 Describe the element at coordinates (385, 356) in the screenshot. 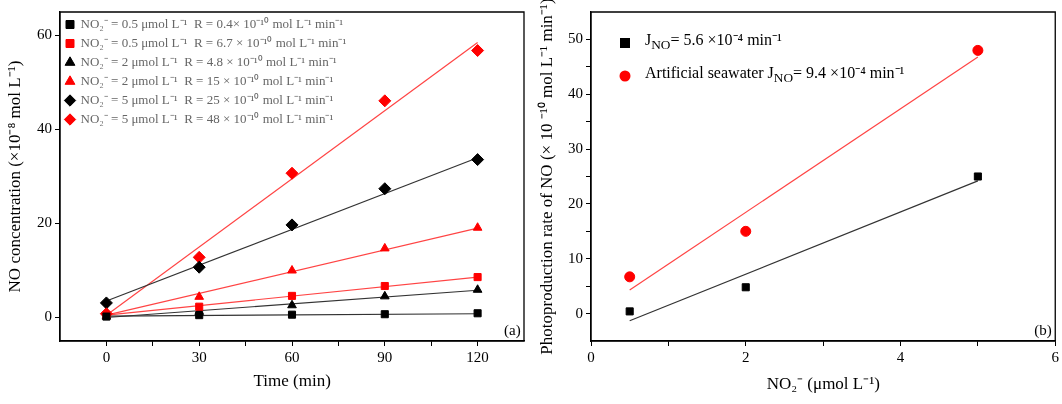

I see `x-tick-label: 90` at that location.